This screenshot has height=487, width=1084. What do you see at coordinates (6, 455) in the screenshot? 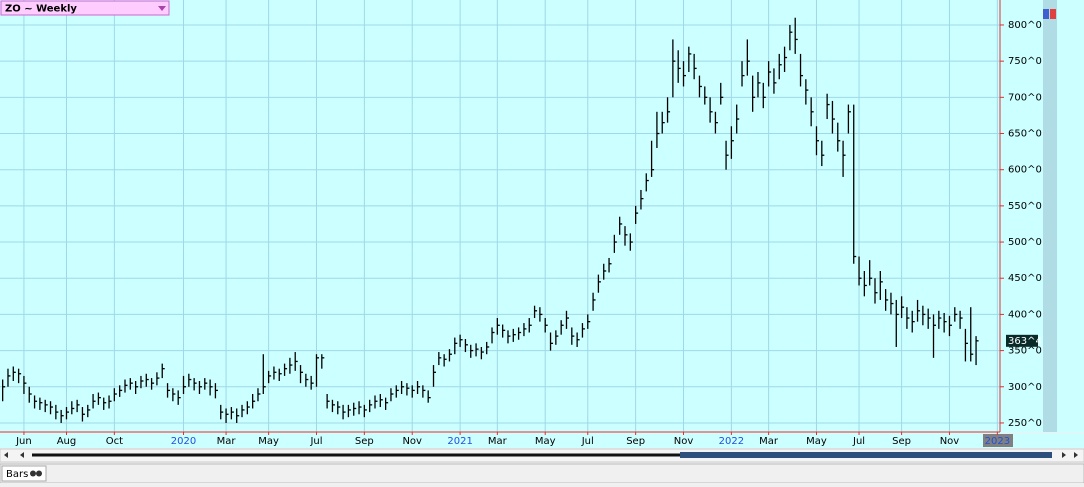
I see `scroll-start` at bounding box center [6, 455].